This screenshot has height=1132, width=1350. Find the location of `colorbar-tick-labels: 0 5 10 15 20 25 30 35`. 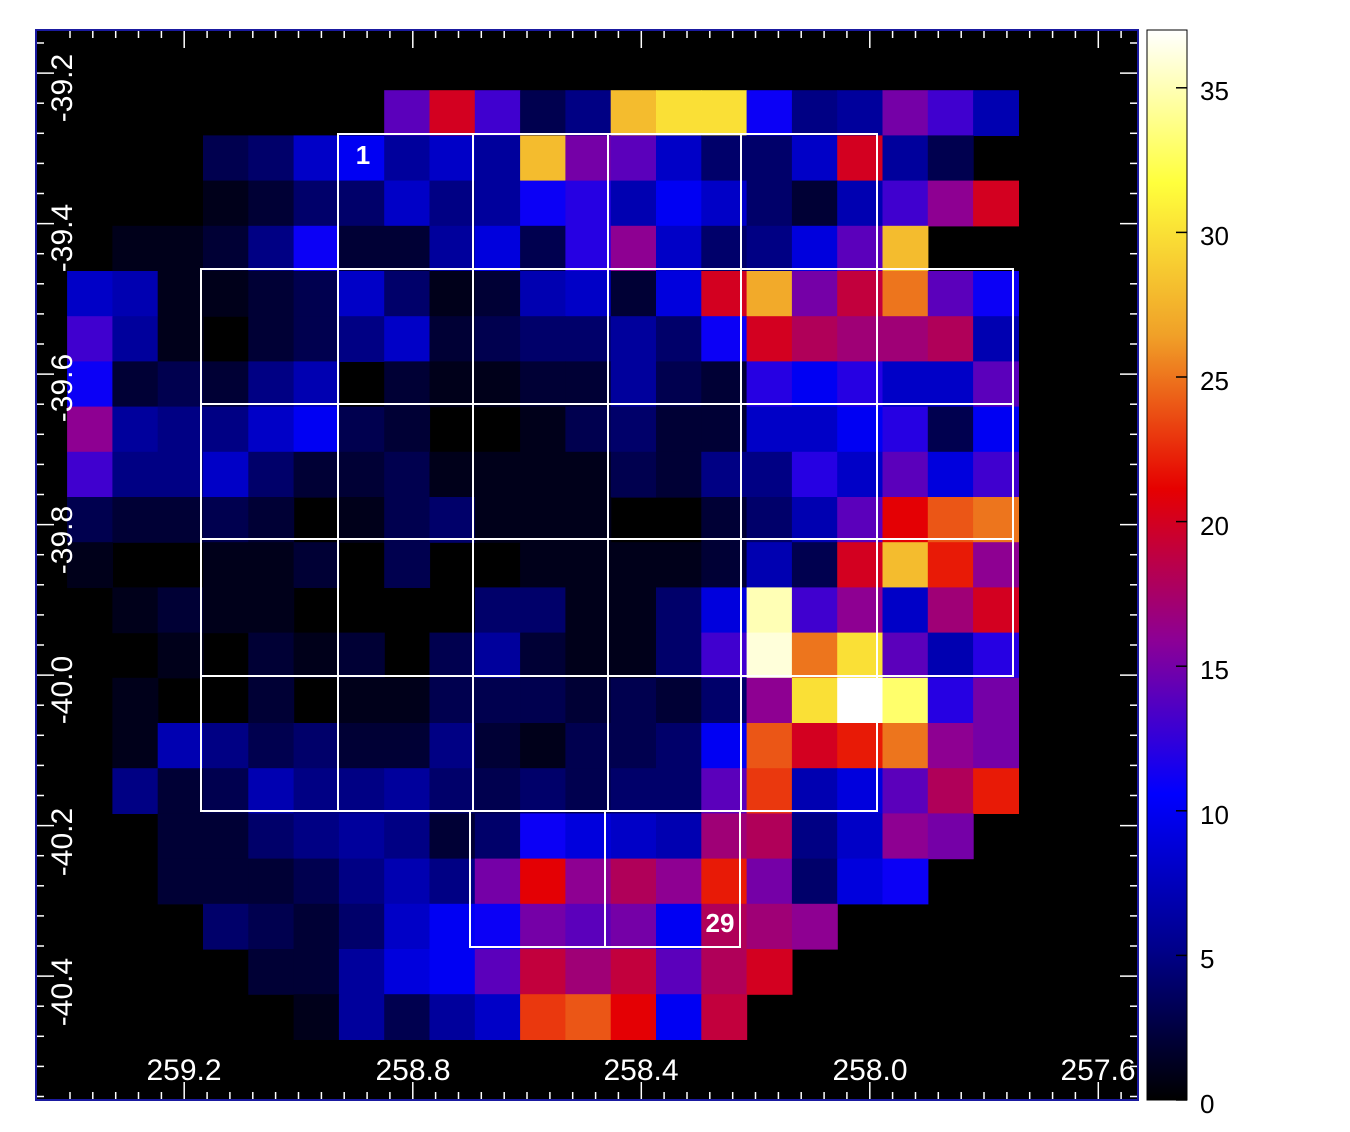

colorbar-tick-labels: 0 5 10 15 20 25 30 35 is located at coordinates (1214, 597).